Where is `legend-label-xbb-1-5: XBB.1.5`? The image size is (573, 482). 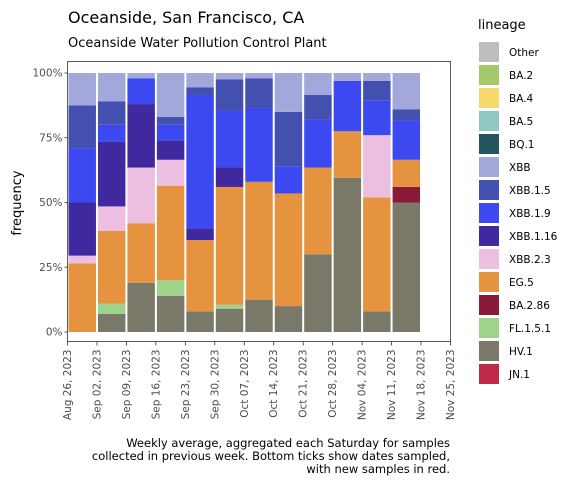 legend-label-xbb-1-5: XBB.1.5 is located at coordinates (530, 191).